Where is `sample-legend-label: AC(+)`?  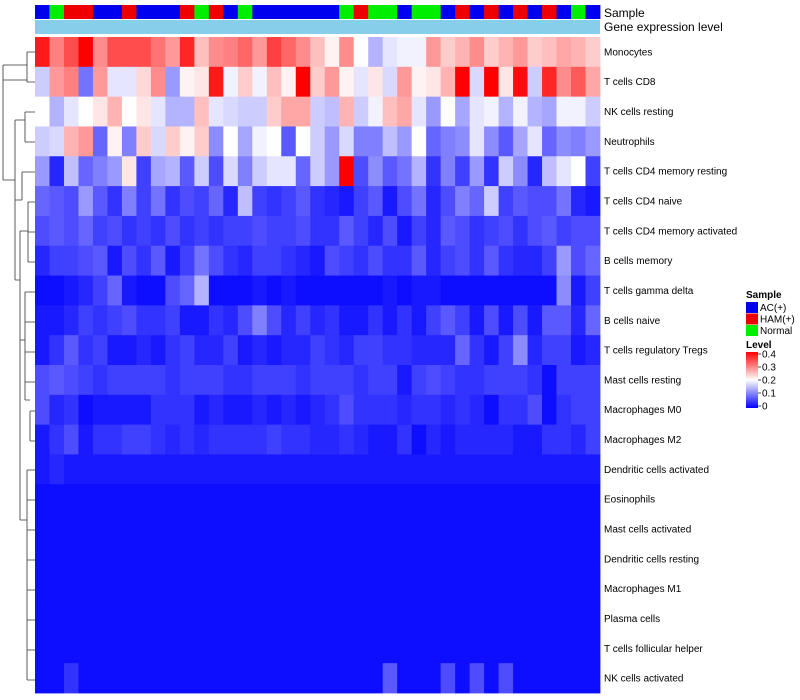
sample-legend-label: AC(+) is located at coordinates (773, 308).